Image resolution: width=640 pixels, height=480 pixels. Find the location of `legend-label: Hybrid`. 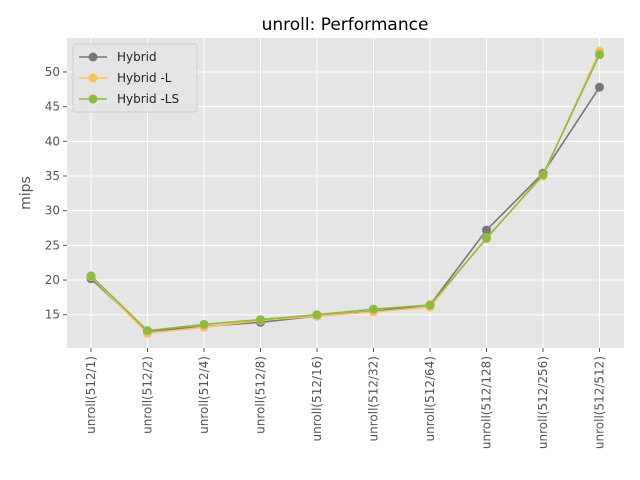

legend-label: Hybrid is located at coordinates (137, 57).